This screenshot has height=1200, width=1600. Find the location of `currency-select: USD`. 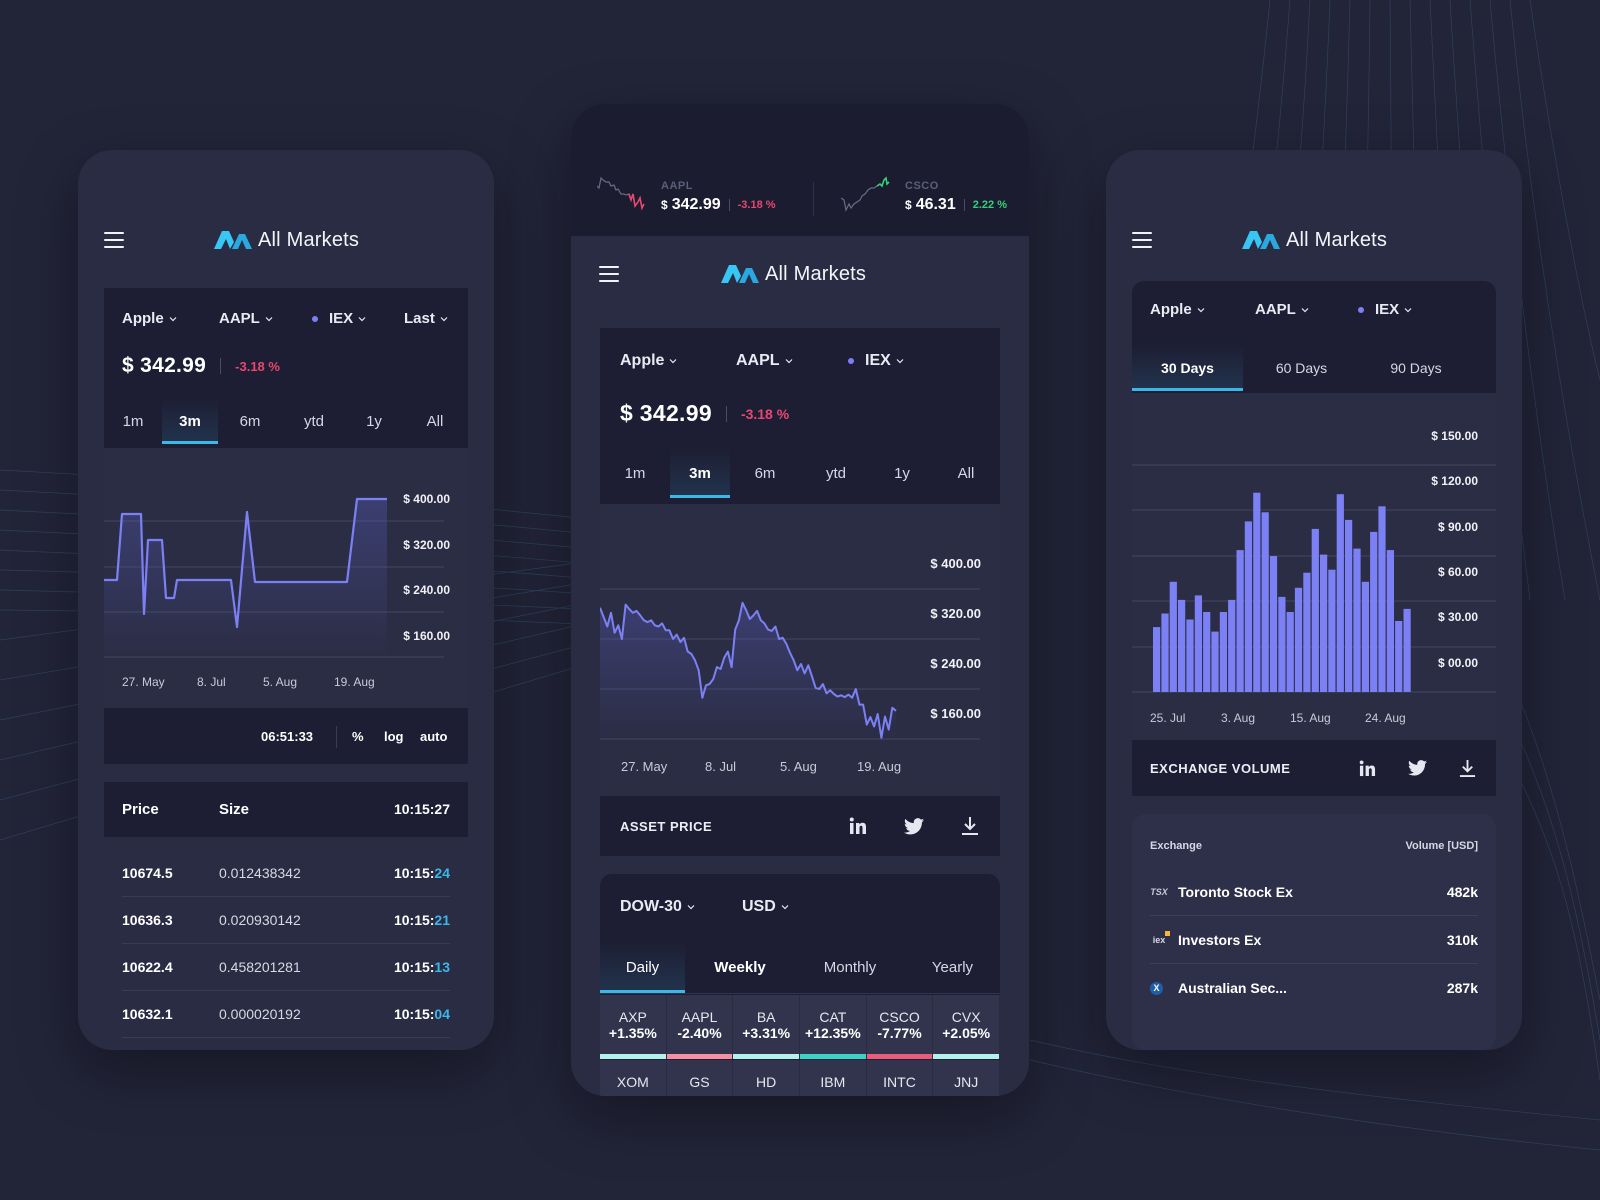

currency-select: USD is located at coordinates (765, 907).